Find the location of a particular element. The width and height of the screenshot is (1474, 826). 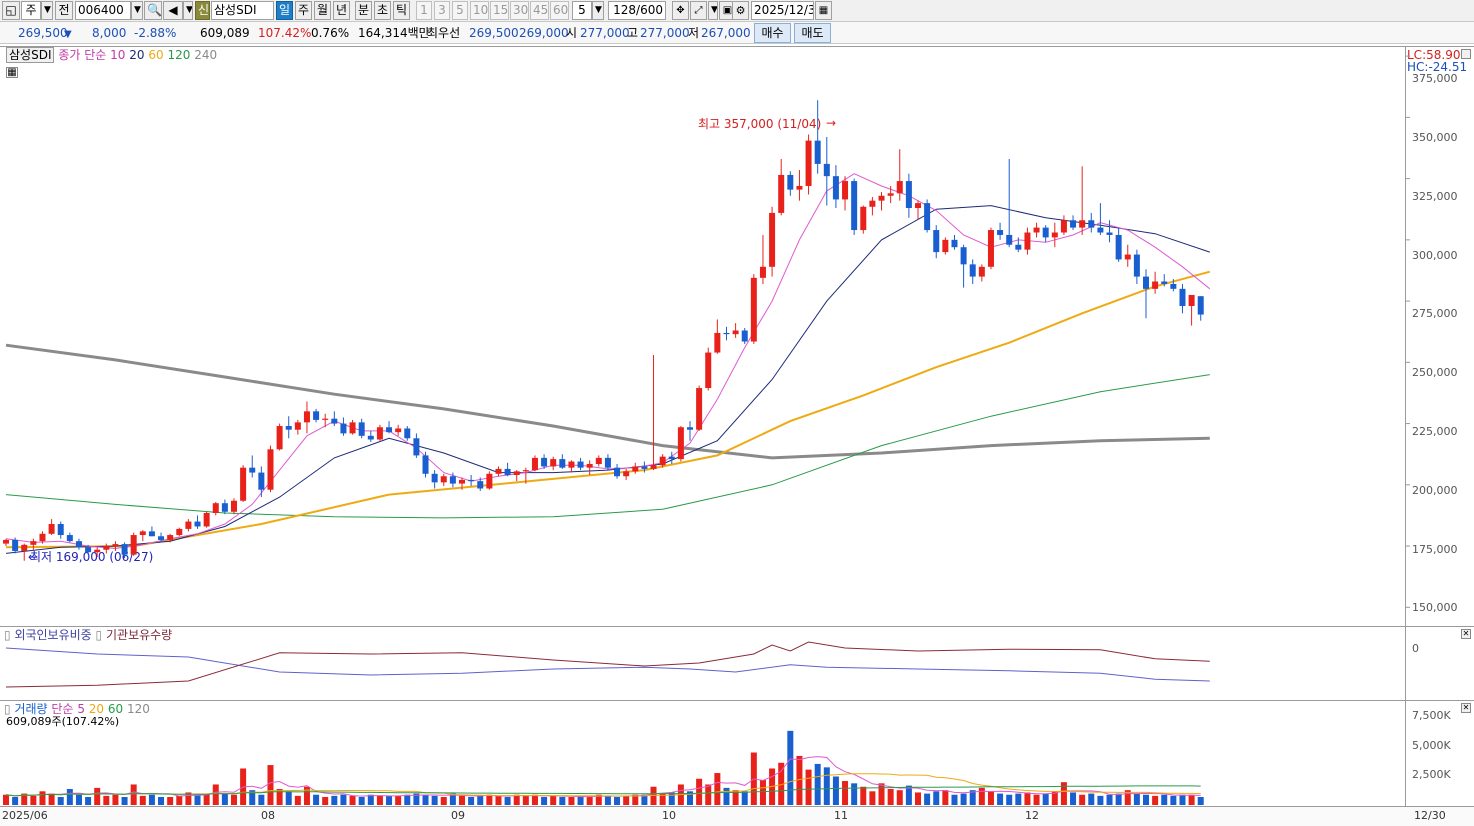

buy-button: 매수 is located at coordinates (772, 33).